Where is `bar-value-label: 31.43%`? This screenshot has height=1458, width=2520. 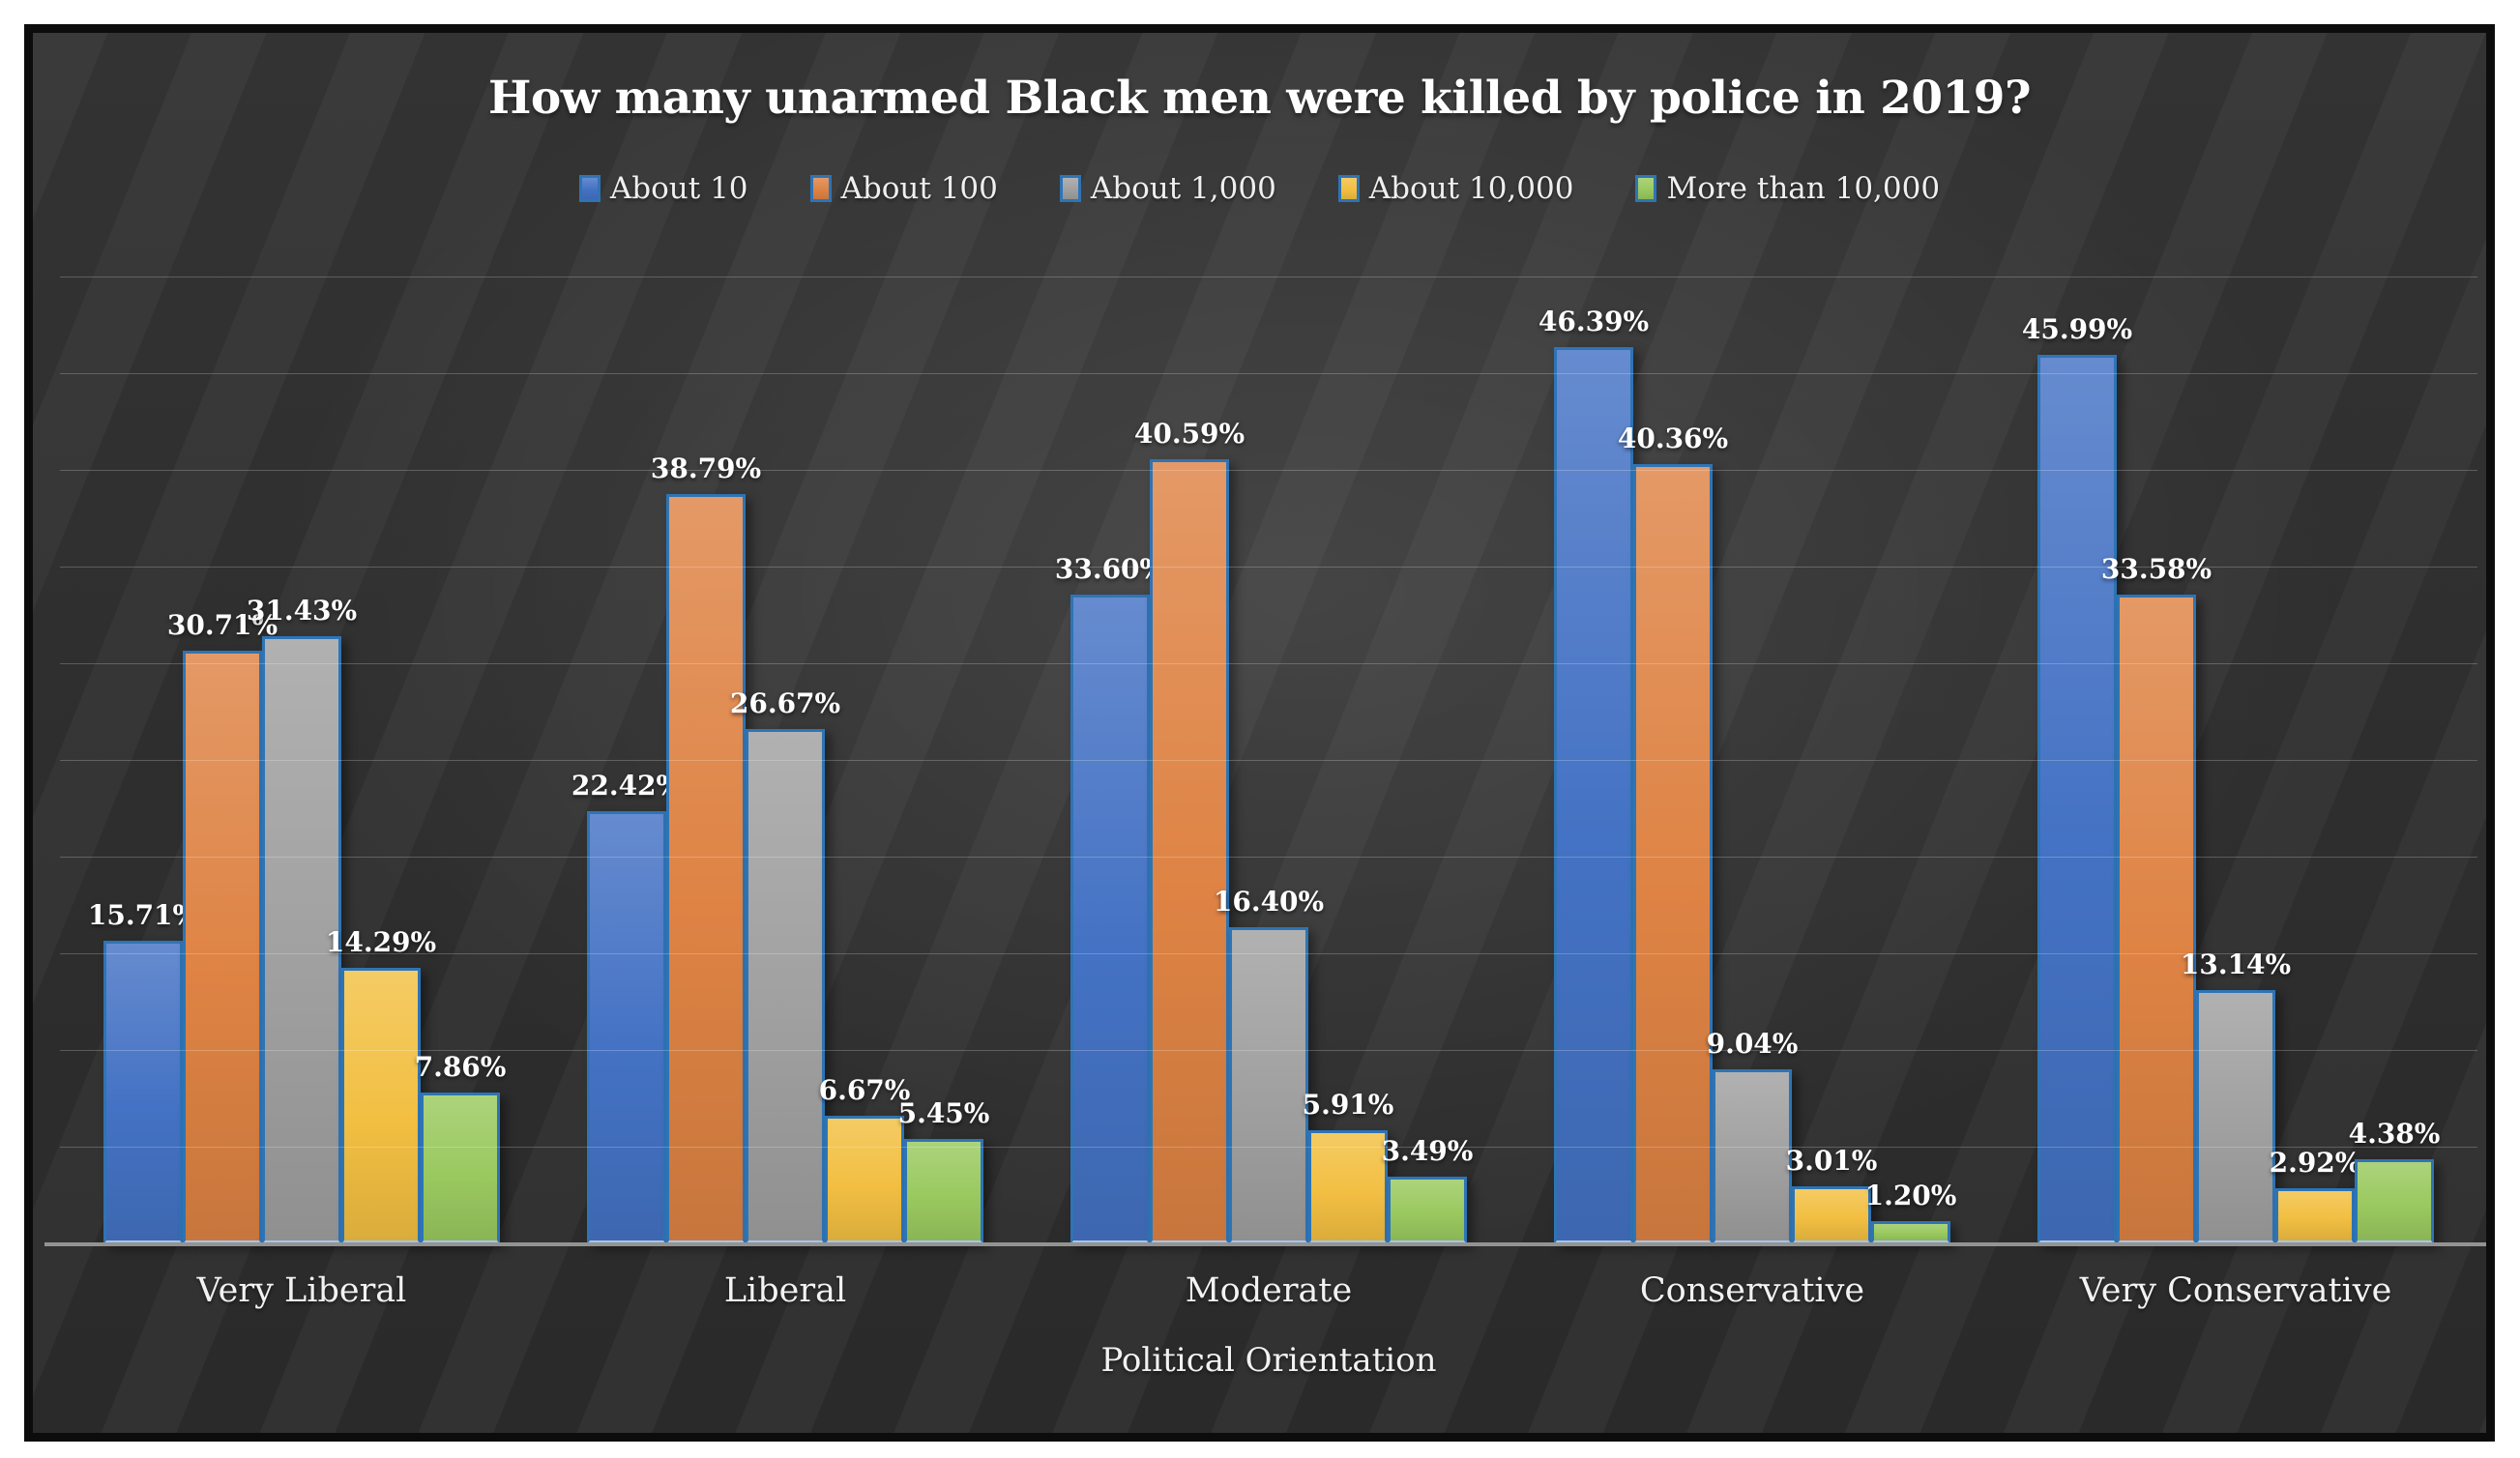 bar-value-label: 31.43% is located at coordinates (302, 611).